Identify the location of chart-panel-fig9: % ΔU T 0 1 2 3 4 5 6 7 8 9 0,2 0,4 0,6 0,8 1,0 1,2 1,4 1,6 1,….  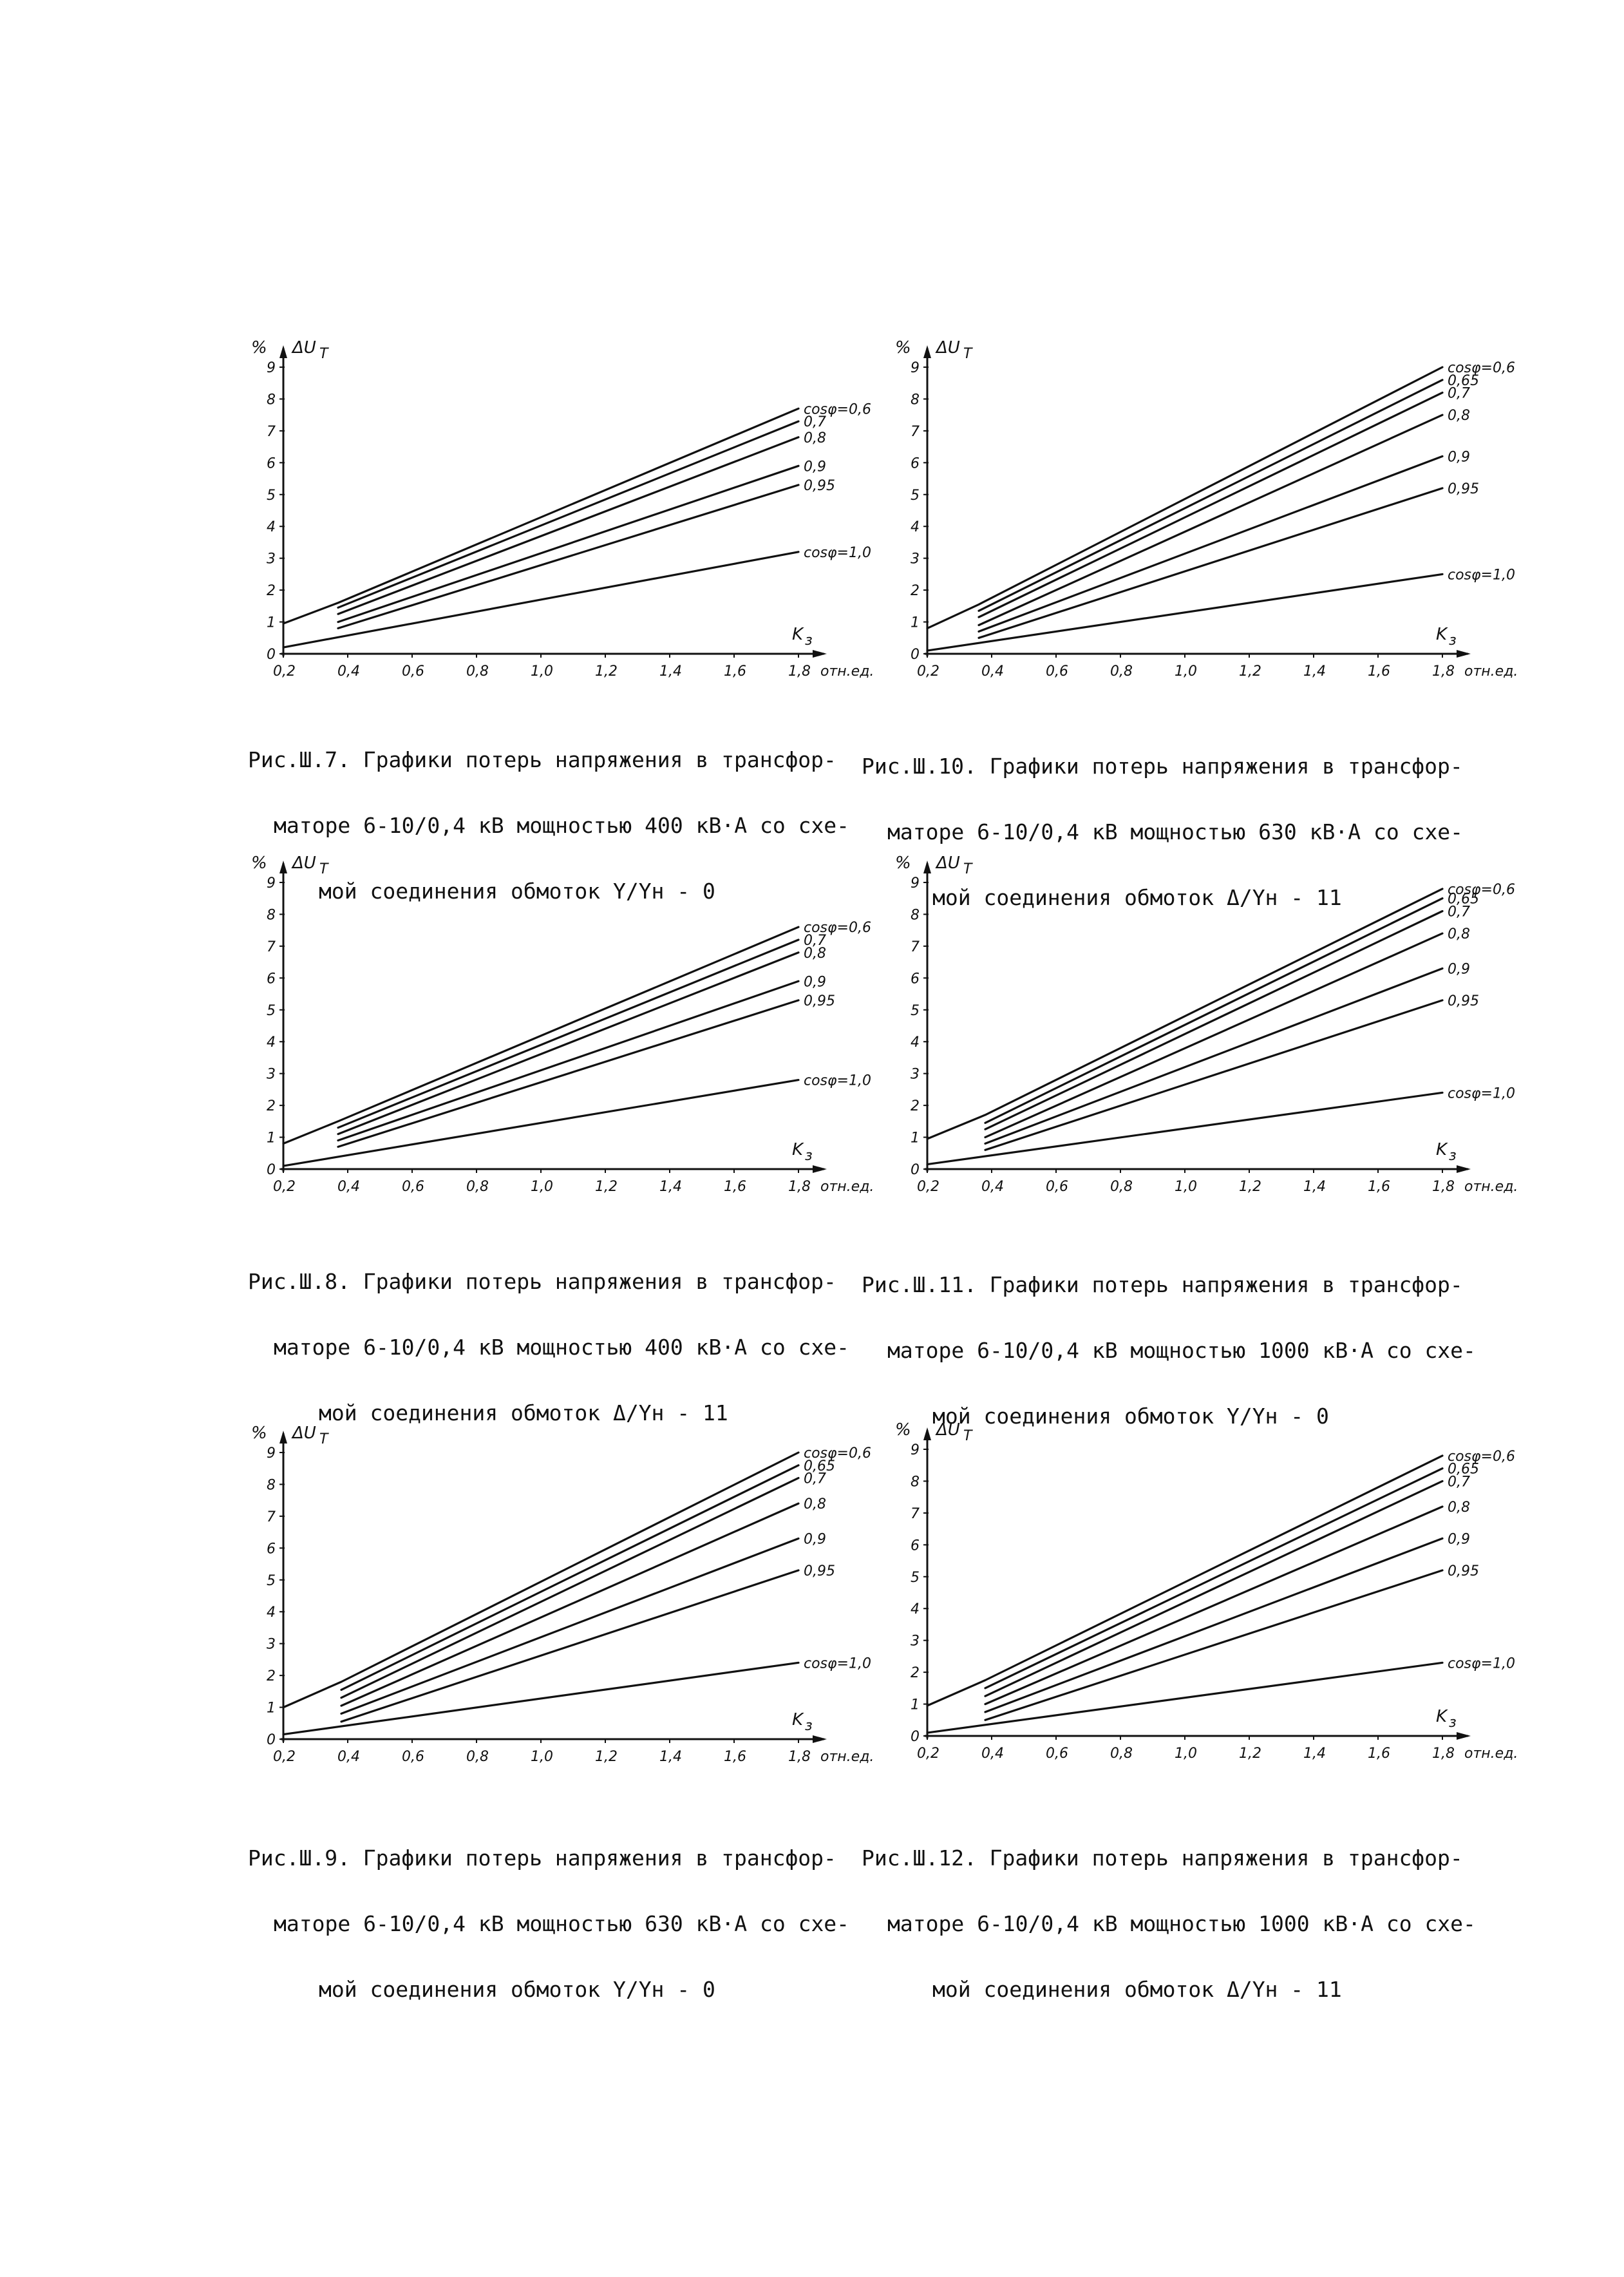
(567, 1607).